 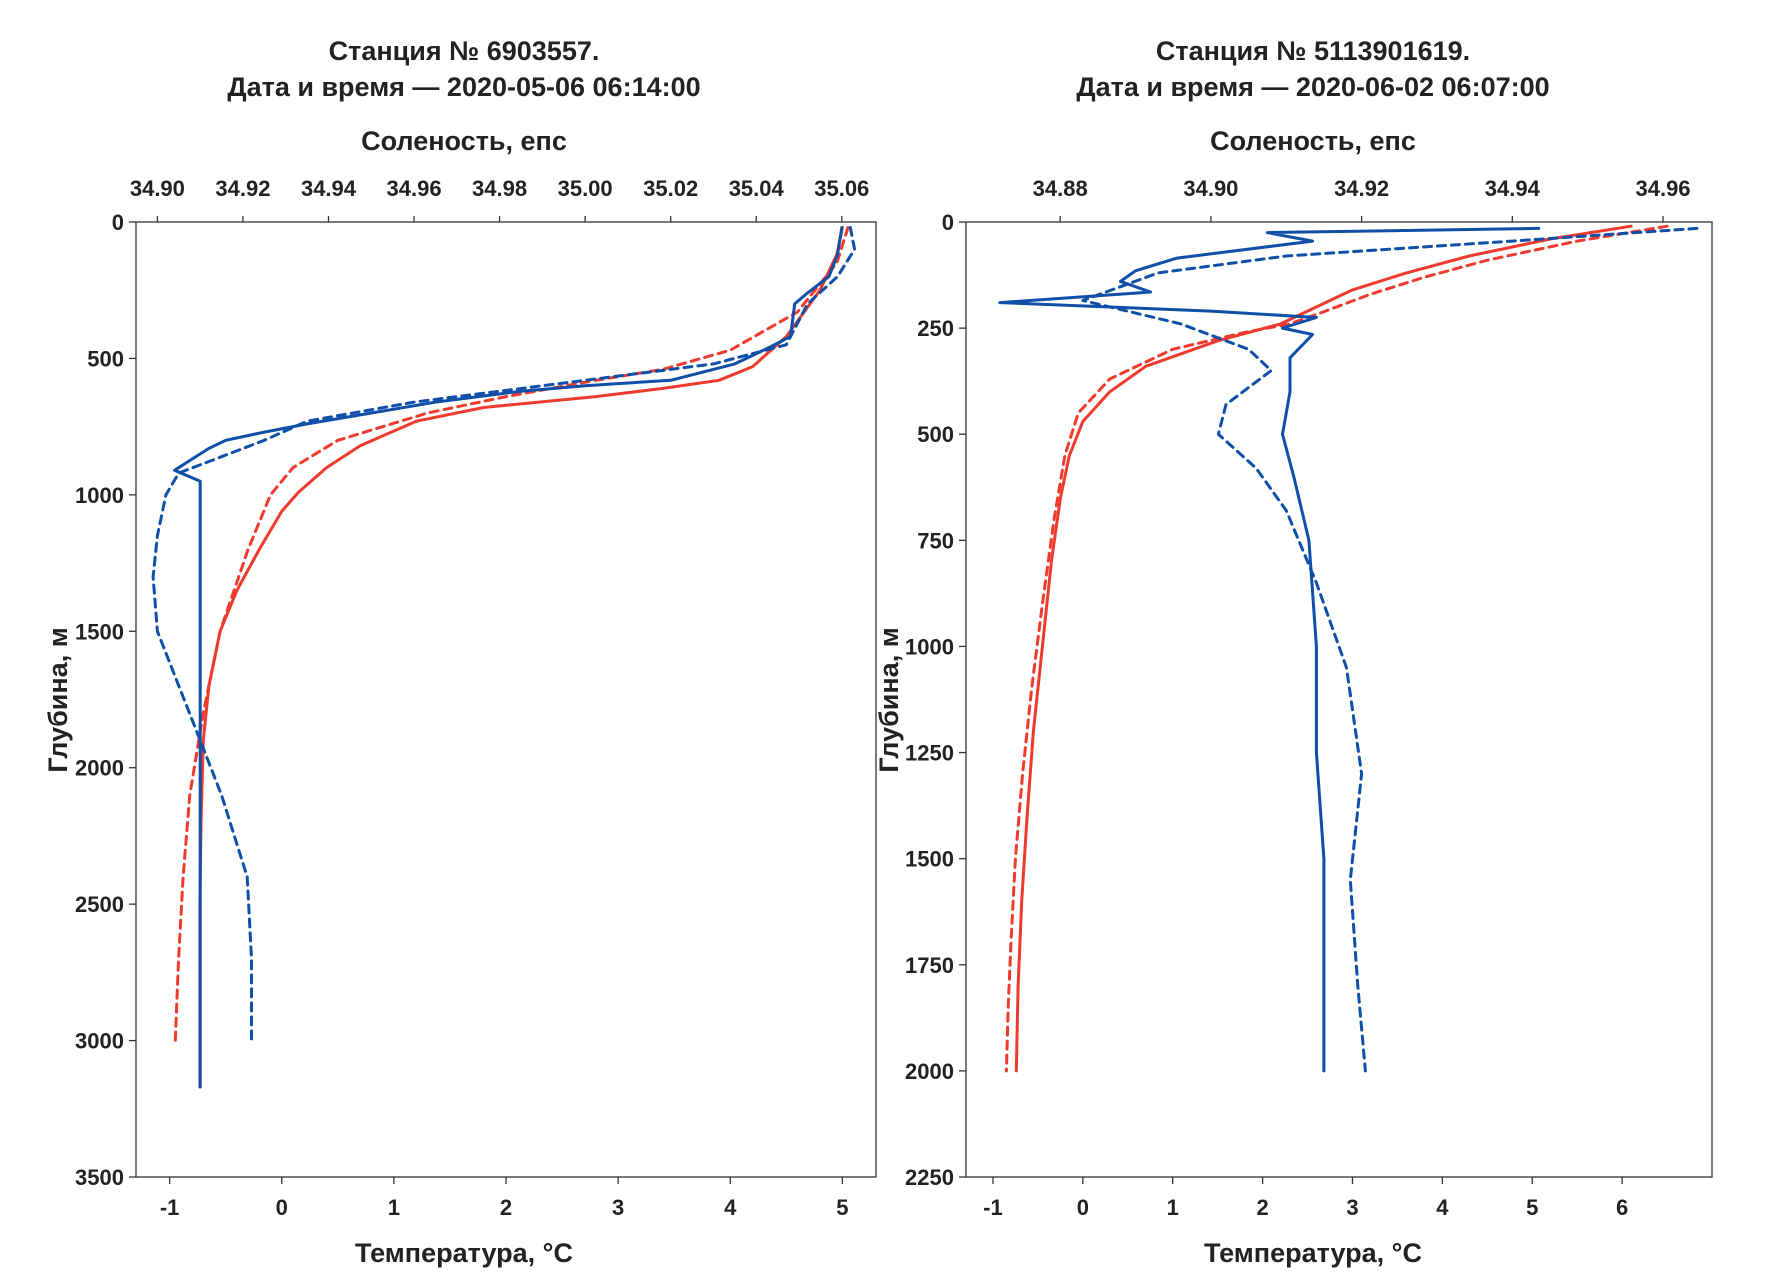 I want to click on chart-left-depth-tick-label: 1000, so click(x=99, y=495).